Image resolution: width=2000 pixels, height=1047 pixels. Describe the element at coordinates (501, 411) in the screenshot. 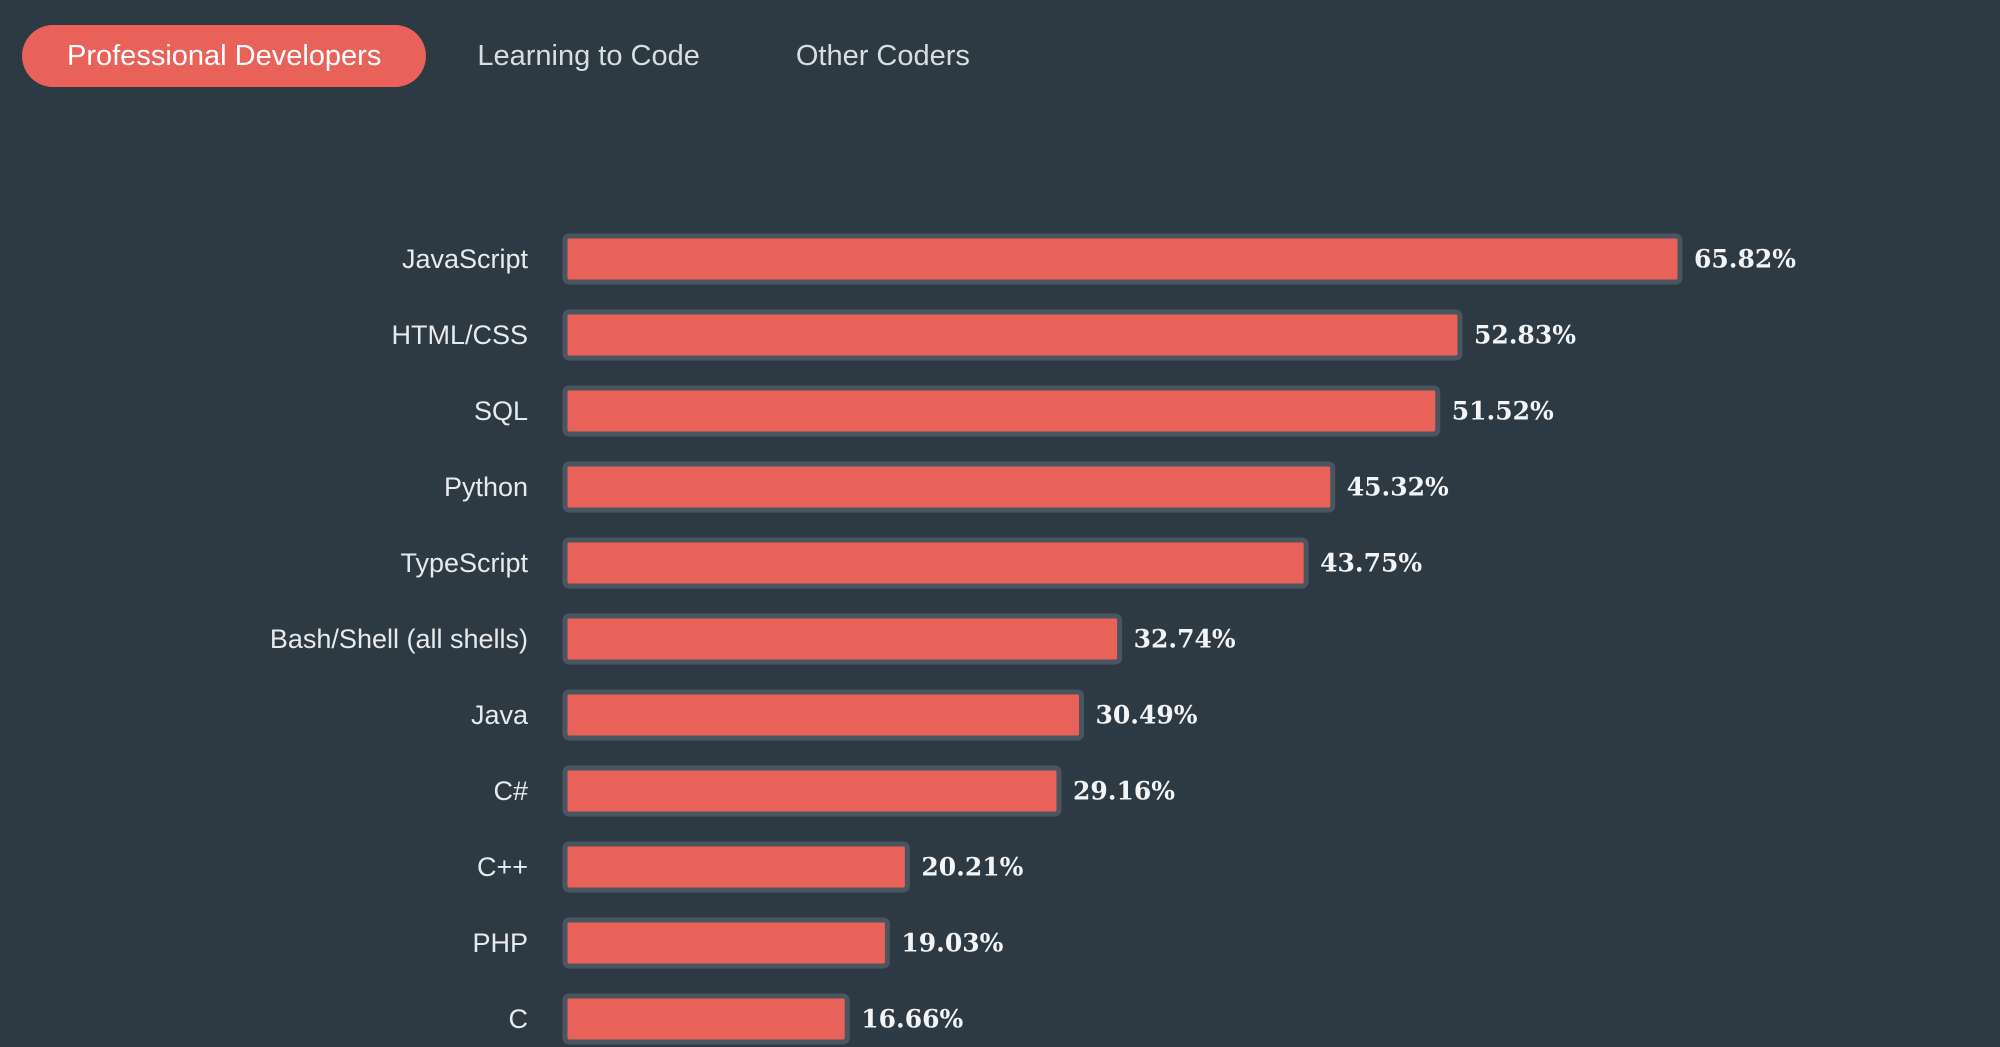

I see `category-label: SQL` at that location.